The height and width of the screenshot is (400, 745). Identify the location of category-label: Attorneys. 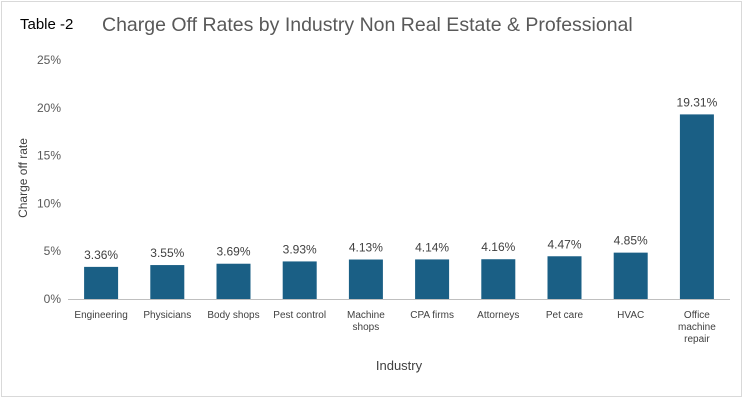
(498, 315).